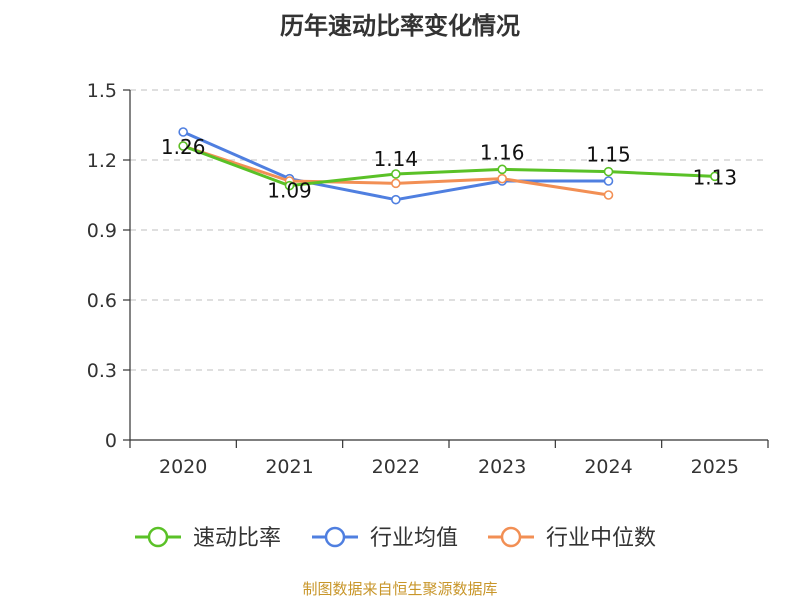 Image resolution: width=800 pixels, height=600 pixels. I want to click on source-note: 制图数据来自恒生聚源数据库, so click(400, 589).